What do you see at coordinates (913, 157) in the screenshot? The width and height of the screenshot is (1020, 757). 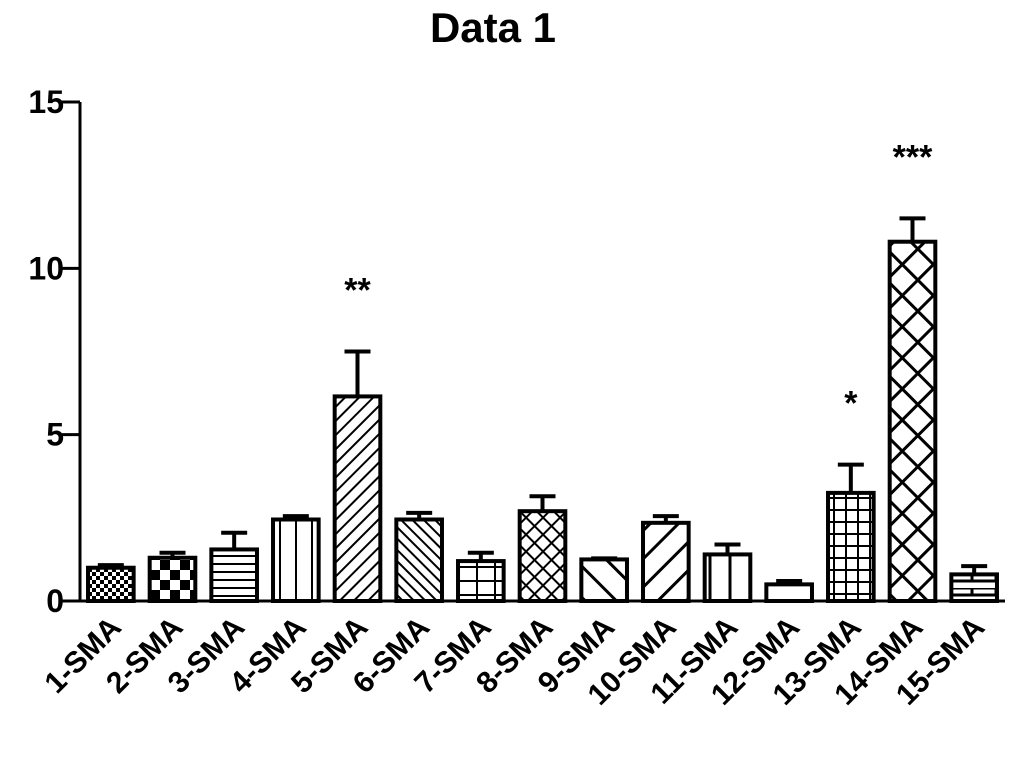 I see `significance-label: ***` at bounding box center [913, 157].